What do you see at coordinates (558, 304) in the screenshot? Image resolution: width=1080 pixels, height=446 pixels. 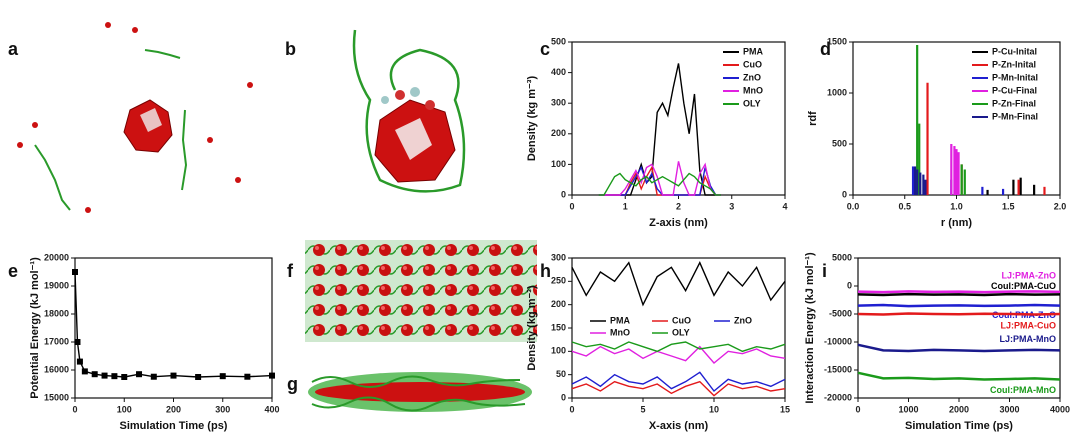 I see `y-tick-label: 200` at bounding box center [558, 304].